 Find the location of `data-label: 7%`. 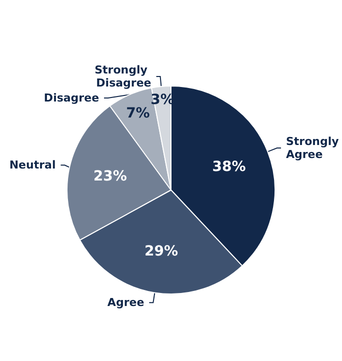

data-label: 7% is located at coordinates (138, 114).